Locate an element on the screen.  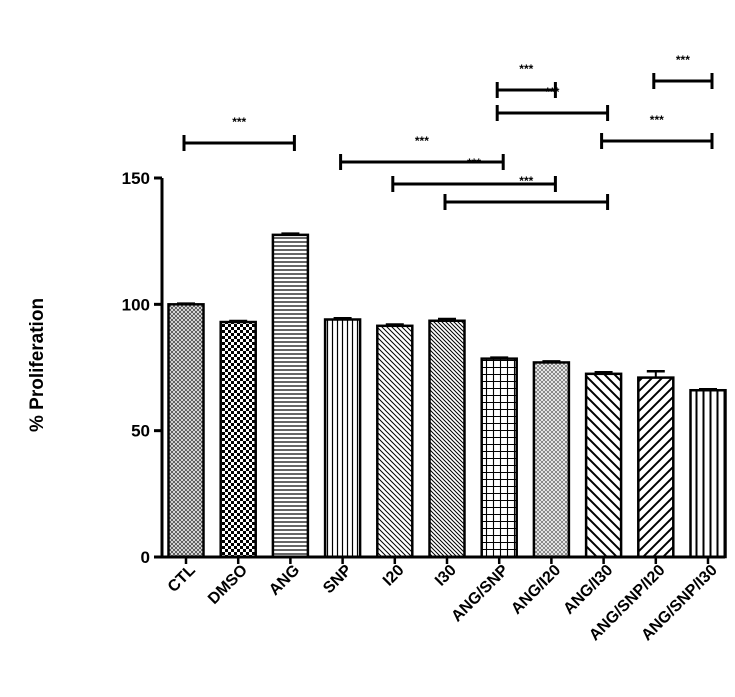
sig-label-6: *** is located at coordinates (657, 120).